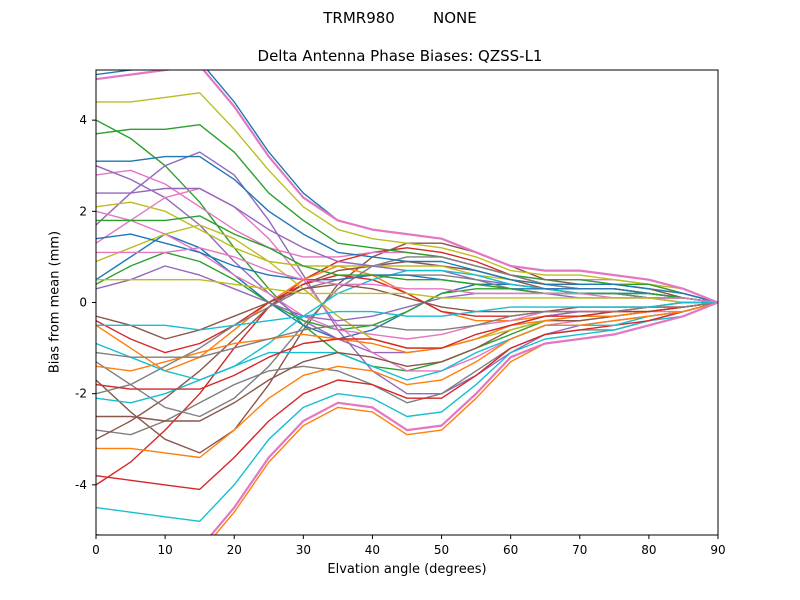  I want to click on figure-suptitle: TRMR980 NONE, so click(400, 18).